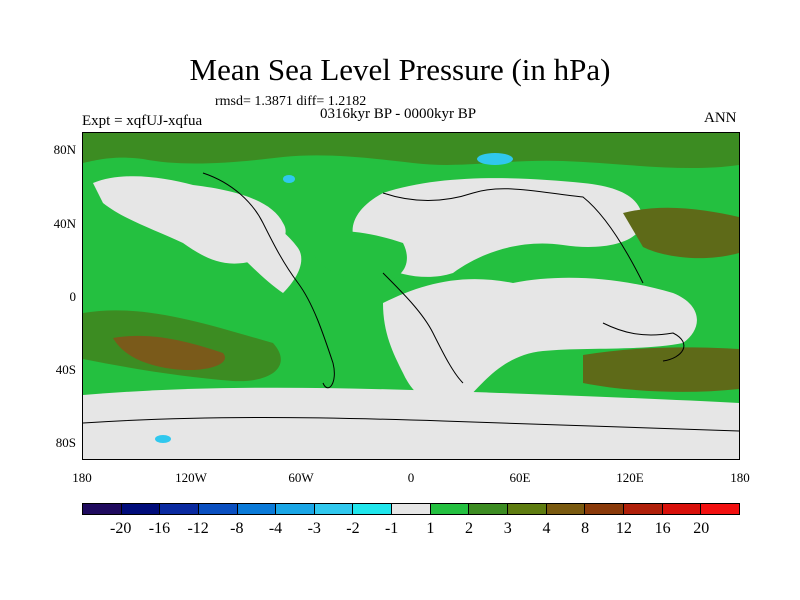  What do you see at coordinates (507, 528) in the screenshot?
I see `colorbar-label-10: 3` at bounding box center [507, 528].